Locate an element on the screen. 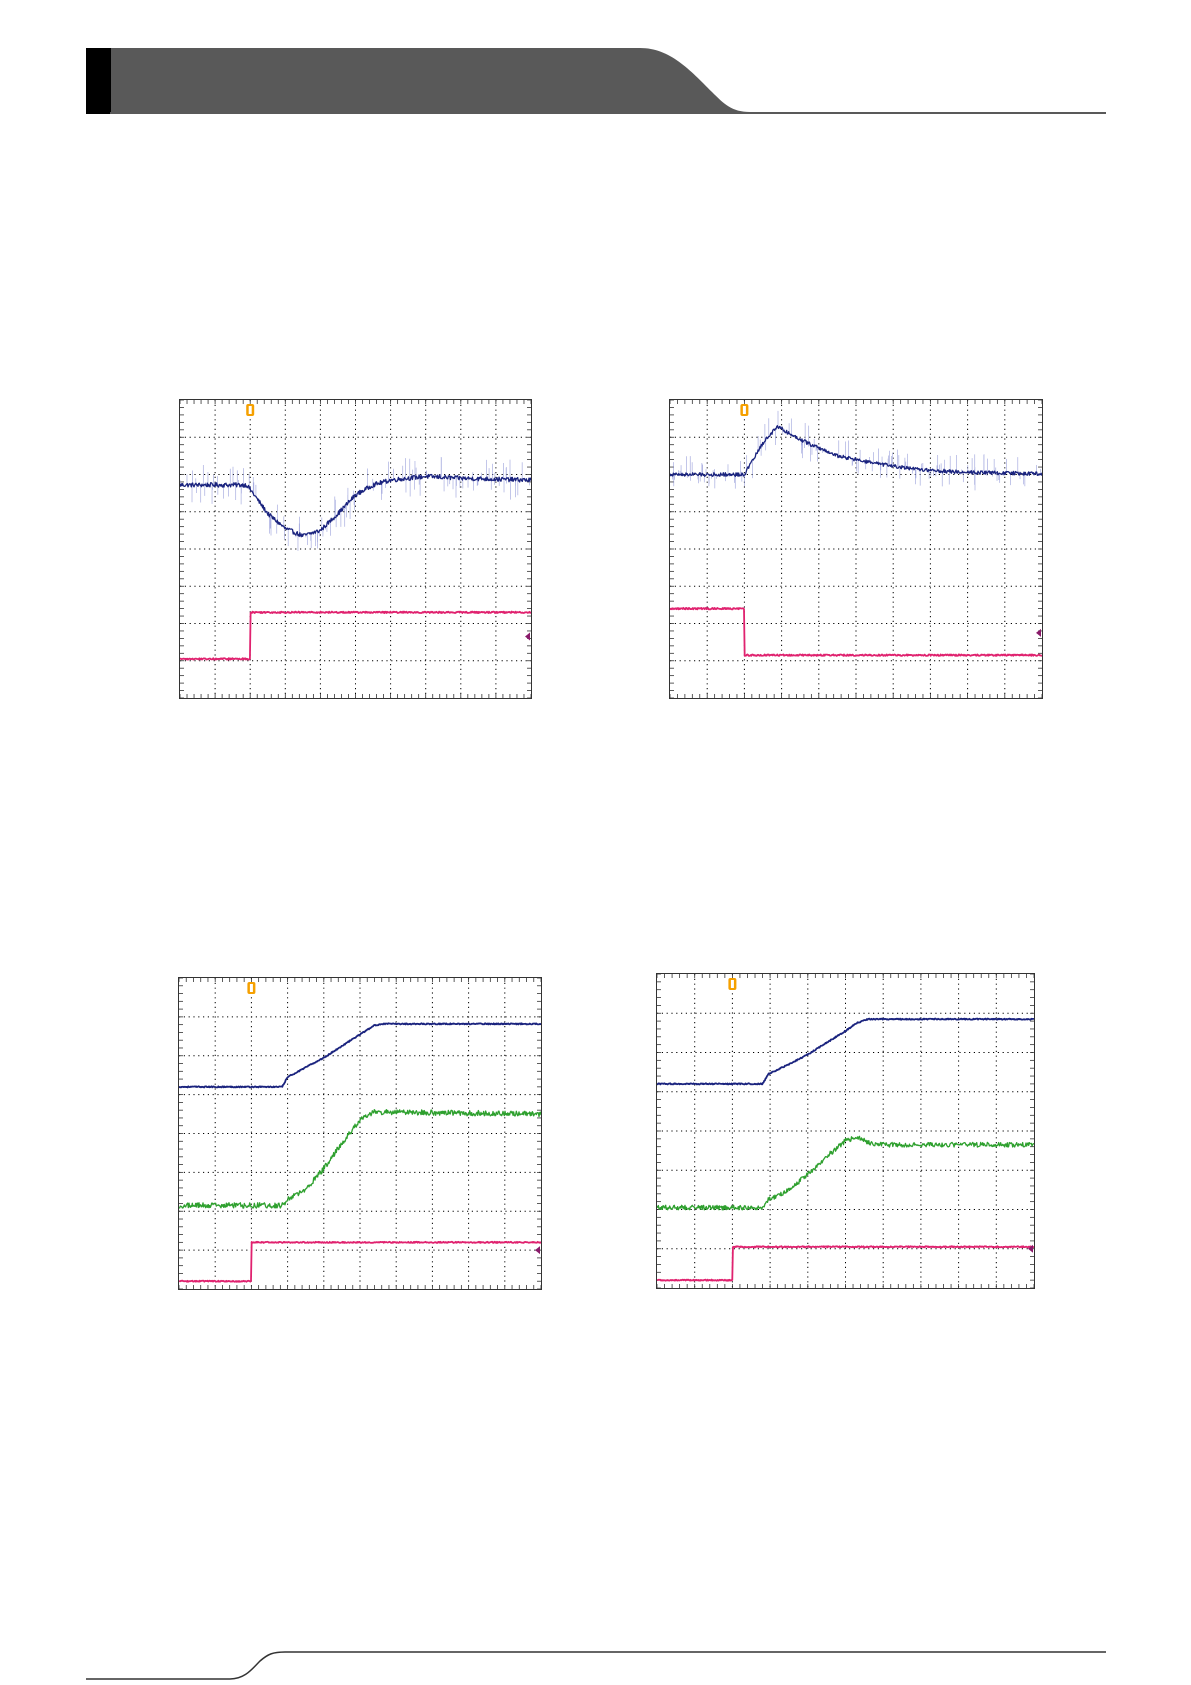 This screenshot has width=1191, height=1685. header-banner is located at coordinates (430, 80).